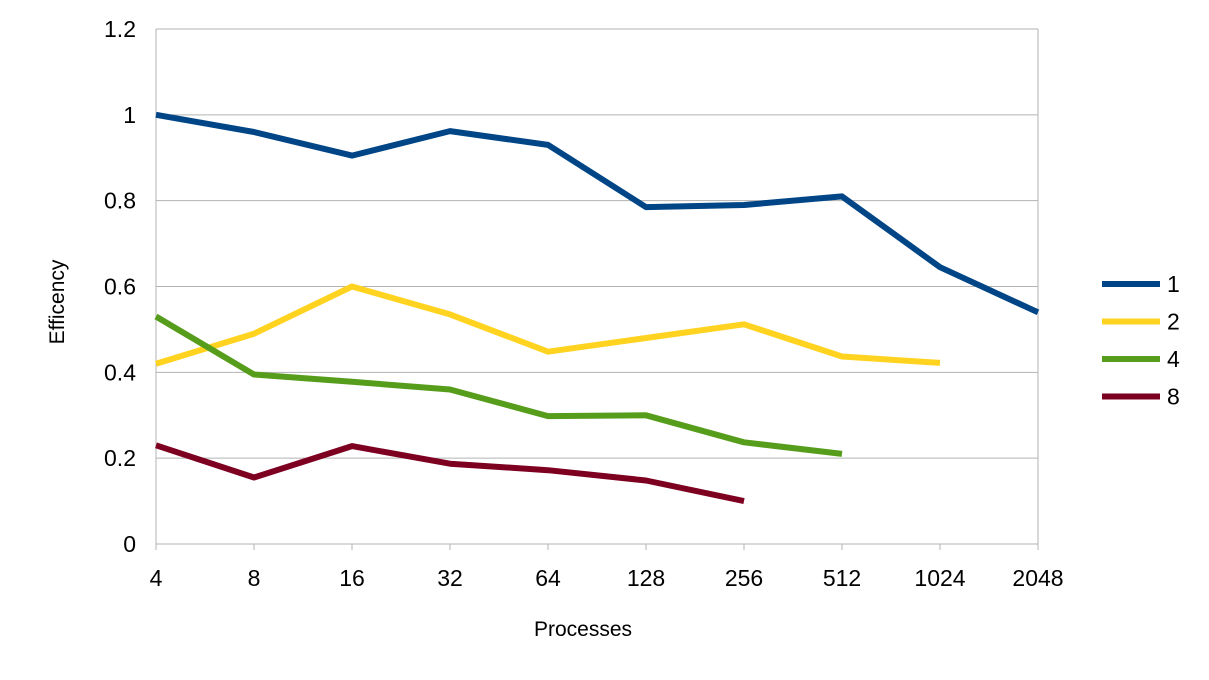 This screenshot has height=680, width=1209. I want to click on x-tick-labels: 4 8 16 32 64 128 256 512 1024 2048, so click(607, 567).